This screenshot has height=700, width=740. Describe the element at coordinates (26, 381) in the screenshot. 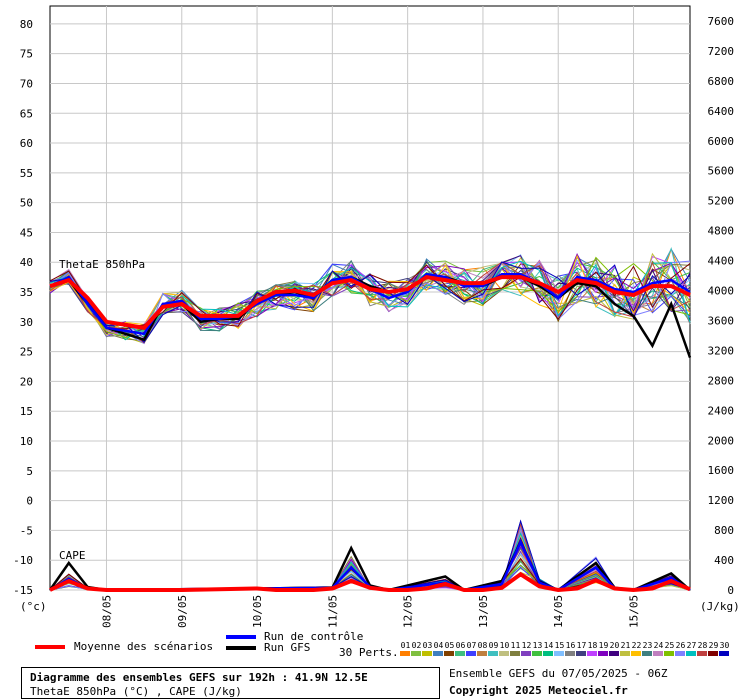

I see `left-tick-label: 20` at that location.